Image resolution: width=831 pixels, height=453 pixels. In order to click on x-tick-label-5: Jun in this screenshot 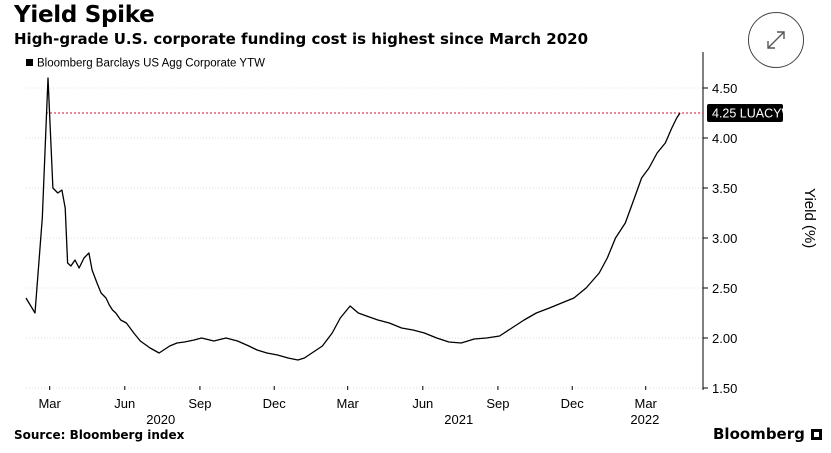, I will do `click(422, 403)`.